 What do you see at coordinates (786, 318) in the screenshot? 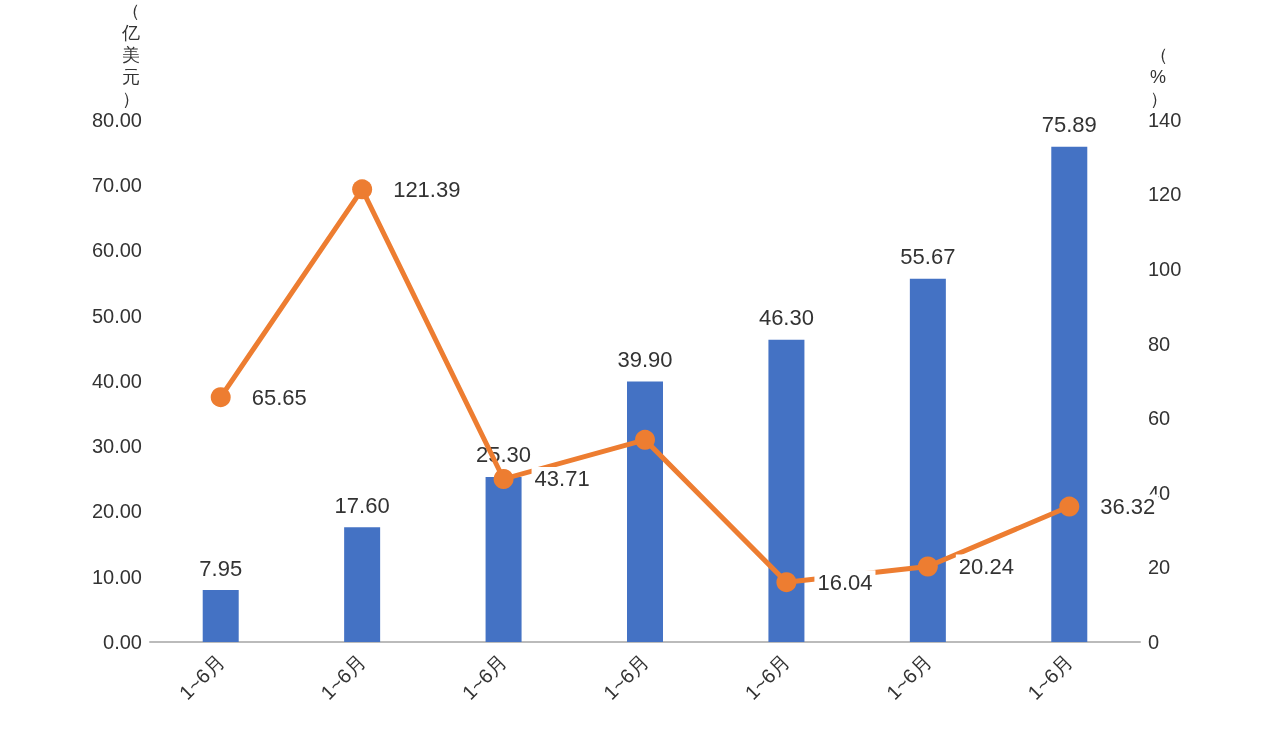
I see `data-label: 46.30` at bounding box center [786, 318].